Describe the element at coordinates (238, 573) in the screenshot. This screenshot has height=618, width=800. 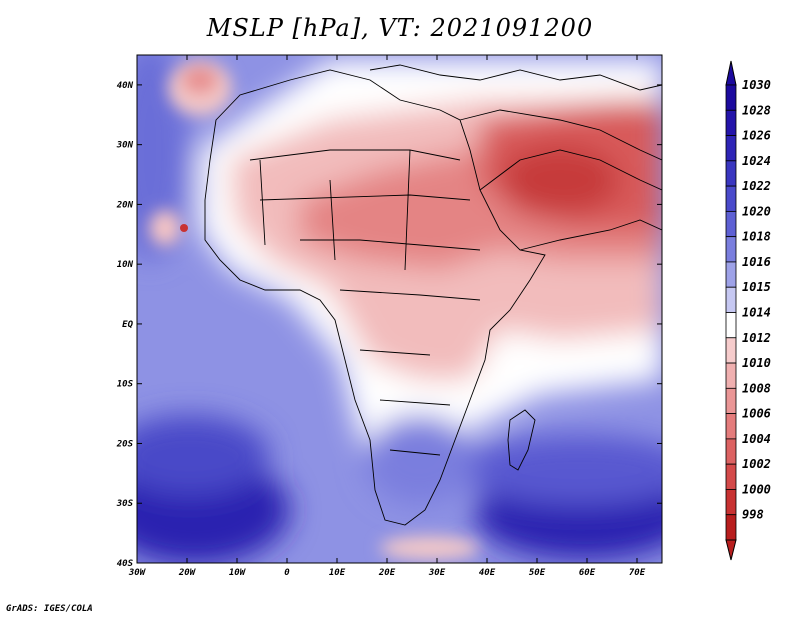
I see `lon-tick-label: 10W` at that location.